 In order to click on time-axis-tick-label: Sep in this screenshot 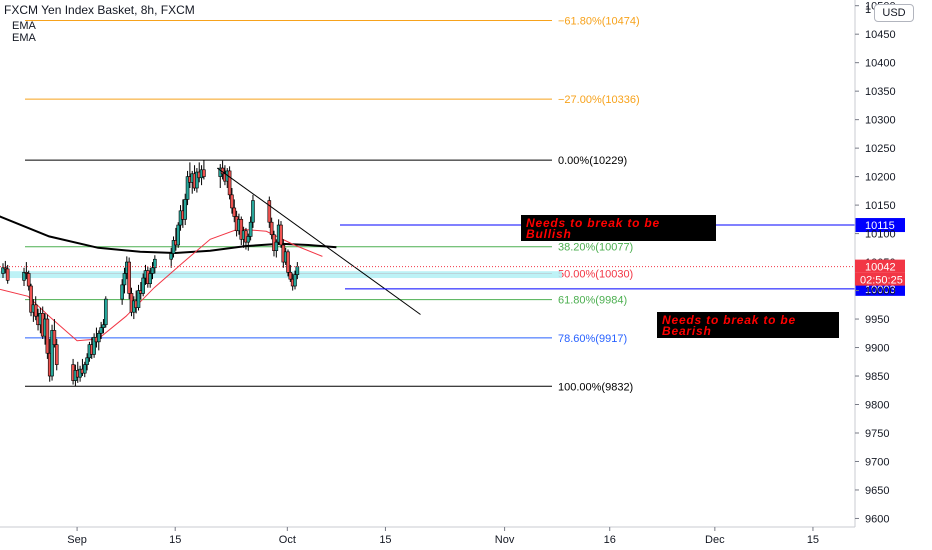, I will do `click(77, 540)`.